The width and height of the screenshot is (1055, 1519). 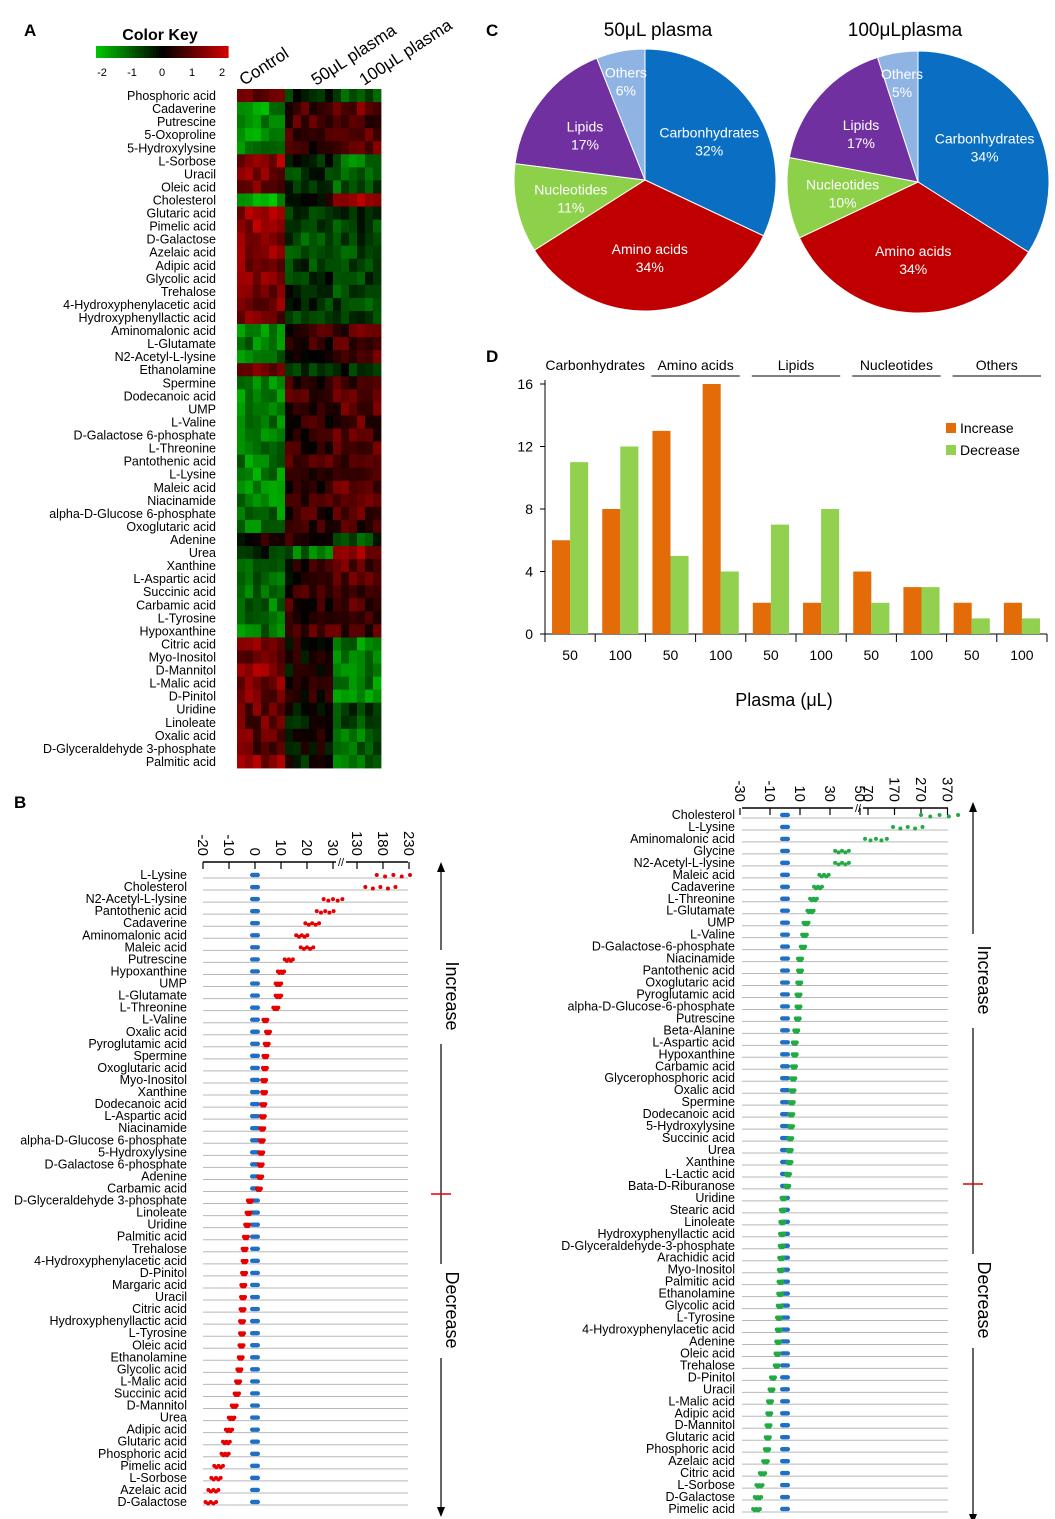 What do you see at coordinates (705, 1413) in the screenshot?
I see `metabolite-label: Adipic acid` at bounding box center [705, 1413].